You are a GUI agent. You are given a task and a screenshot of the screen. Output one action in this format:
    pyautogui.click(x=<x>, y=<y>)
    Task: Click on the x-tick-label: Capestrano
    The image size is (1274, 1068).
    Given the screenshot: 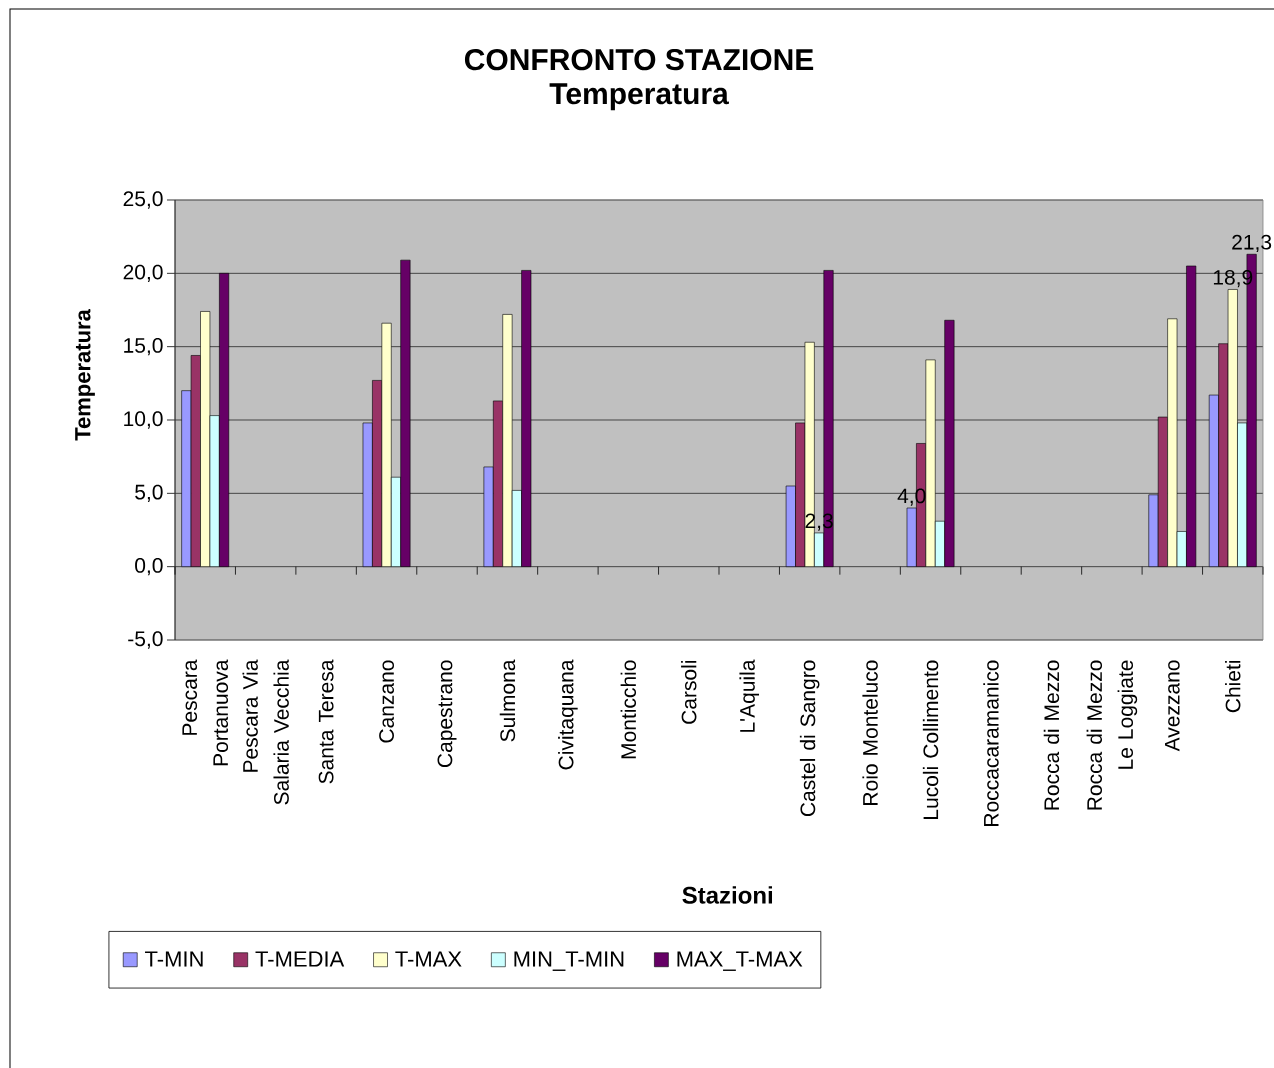 What is the action you would take?
    pyautogui.click(x=447, y=714)
    